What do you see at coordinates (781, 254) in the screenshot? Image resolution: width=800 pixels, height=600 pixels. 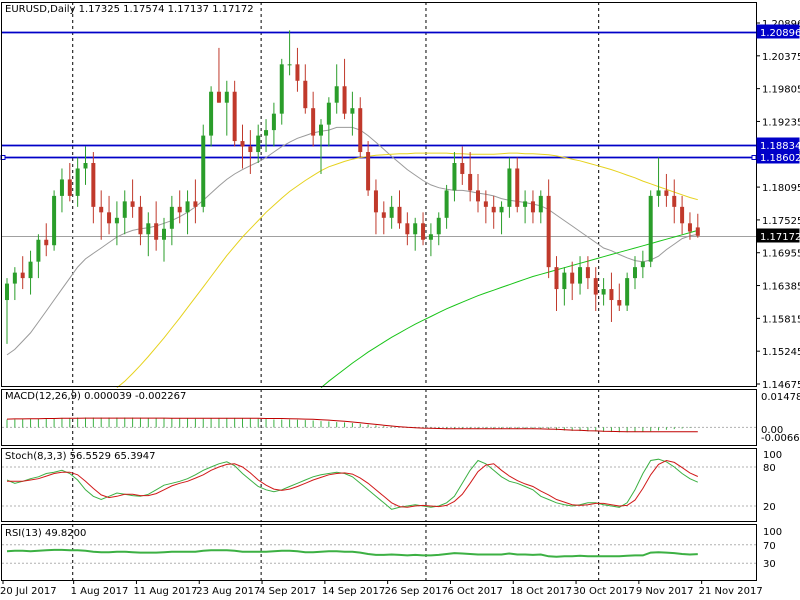 I see `price-tick-label: 1.16955` at bounding box center [781, 254].